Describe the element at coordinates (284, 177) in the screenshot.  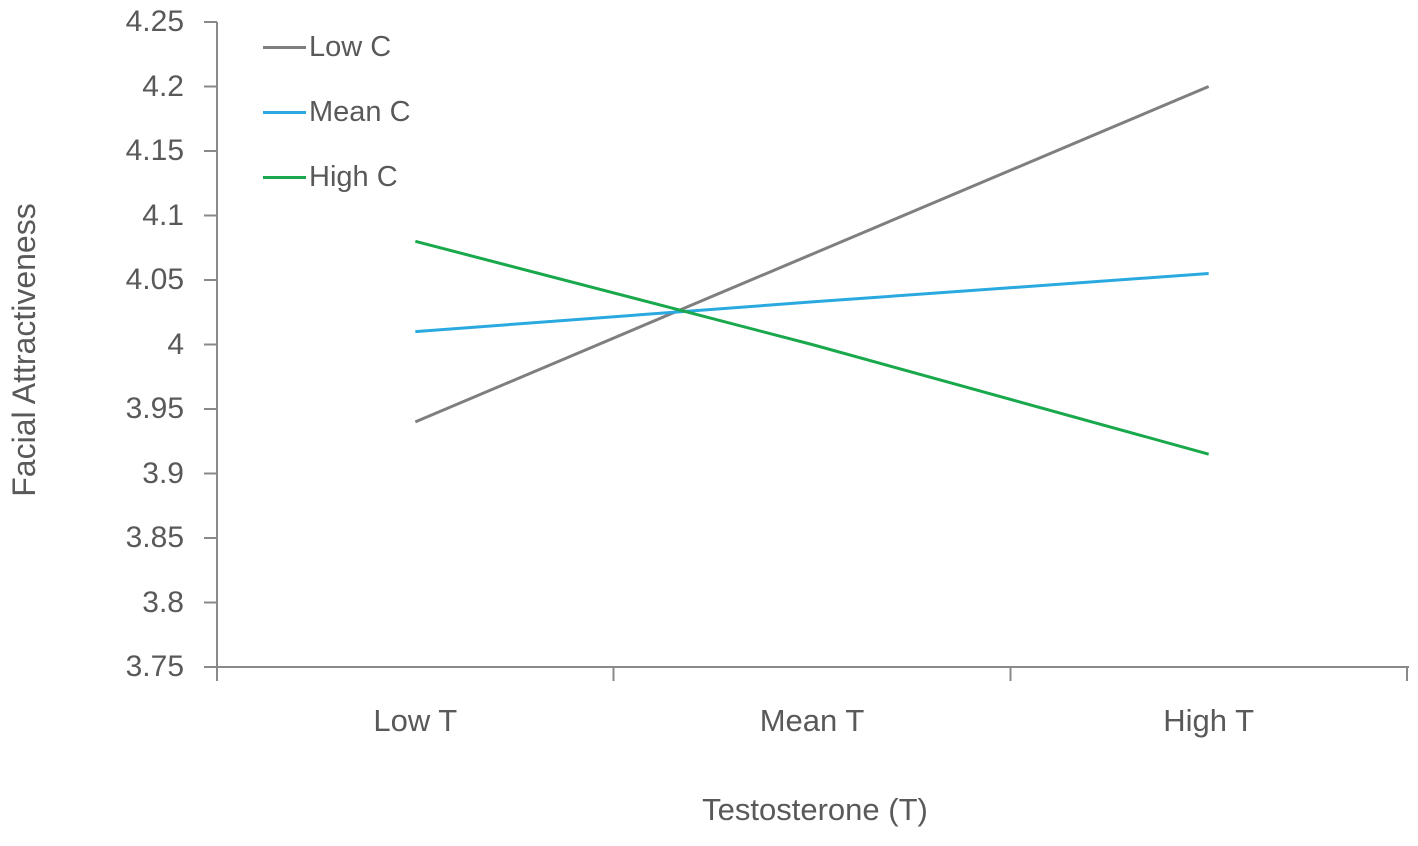
I see `legend-swatch-high-c-line-icon` at that location.